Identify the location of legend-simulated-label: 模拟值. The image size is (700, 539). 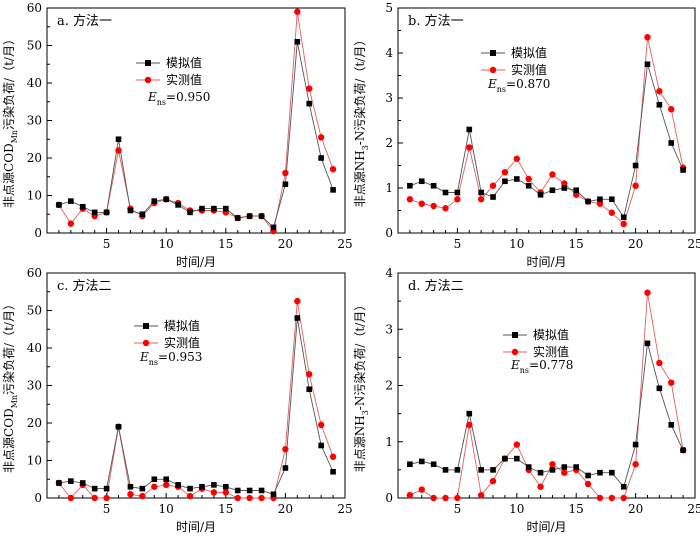
(529, 52).